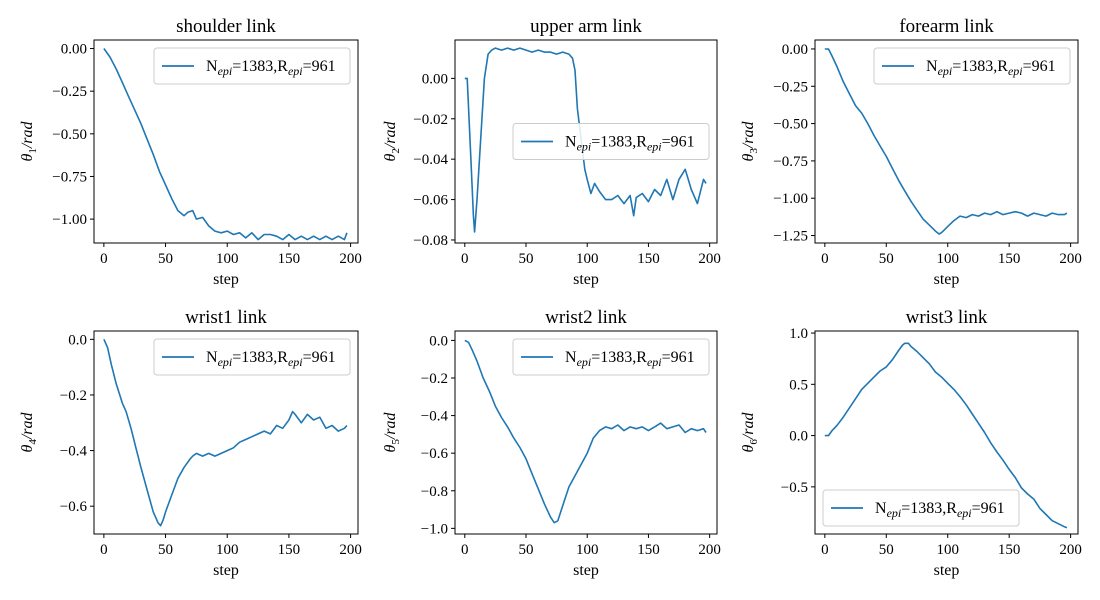  What do you see at coordinates (33, 151) in the screenshot?
I see `y-axis-label-subscript: 1` at bounding box center [33, 151].